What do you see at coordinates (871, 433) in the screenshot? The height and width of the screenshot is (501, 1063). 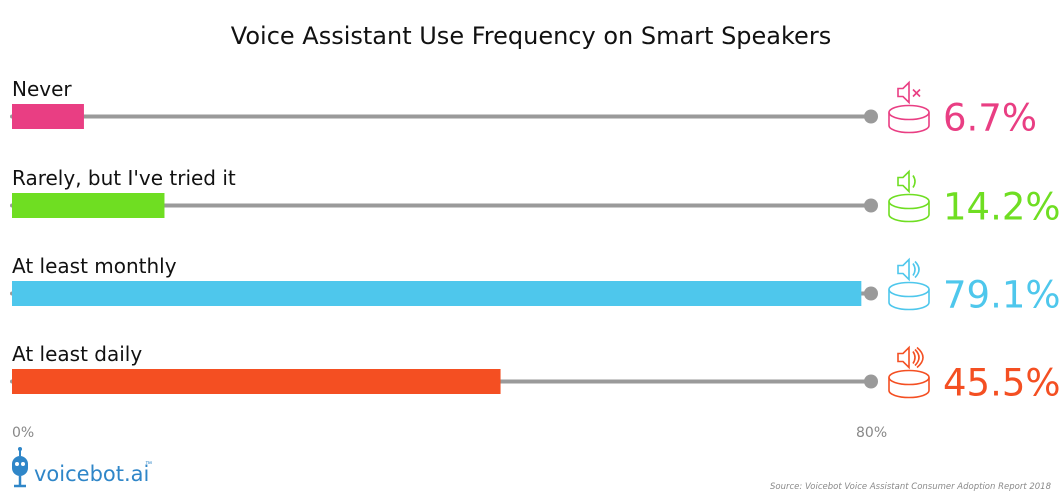 I see `x-tick-max: 80%` at bounding box center [871, 433].